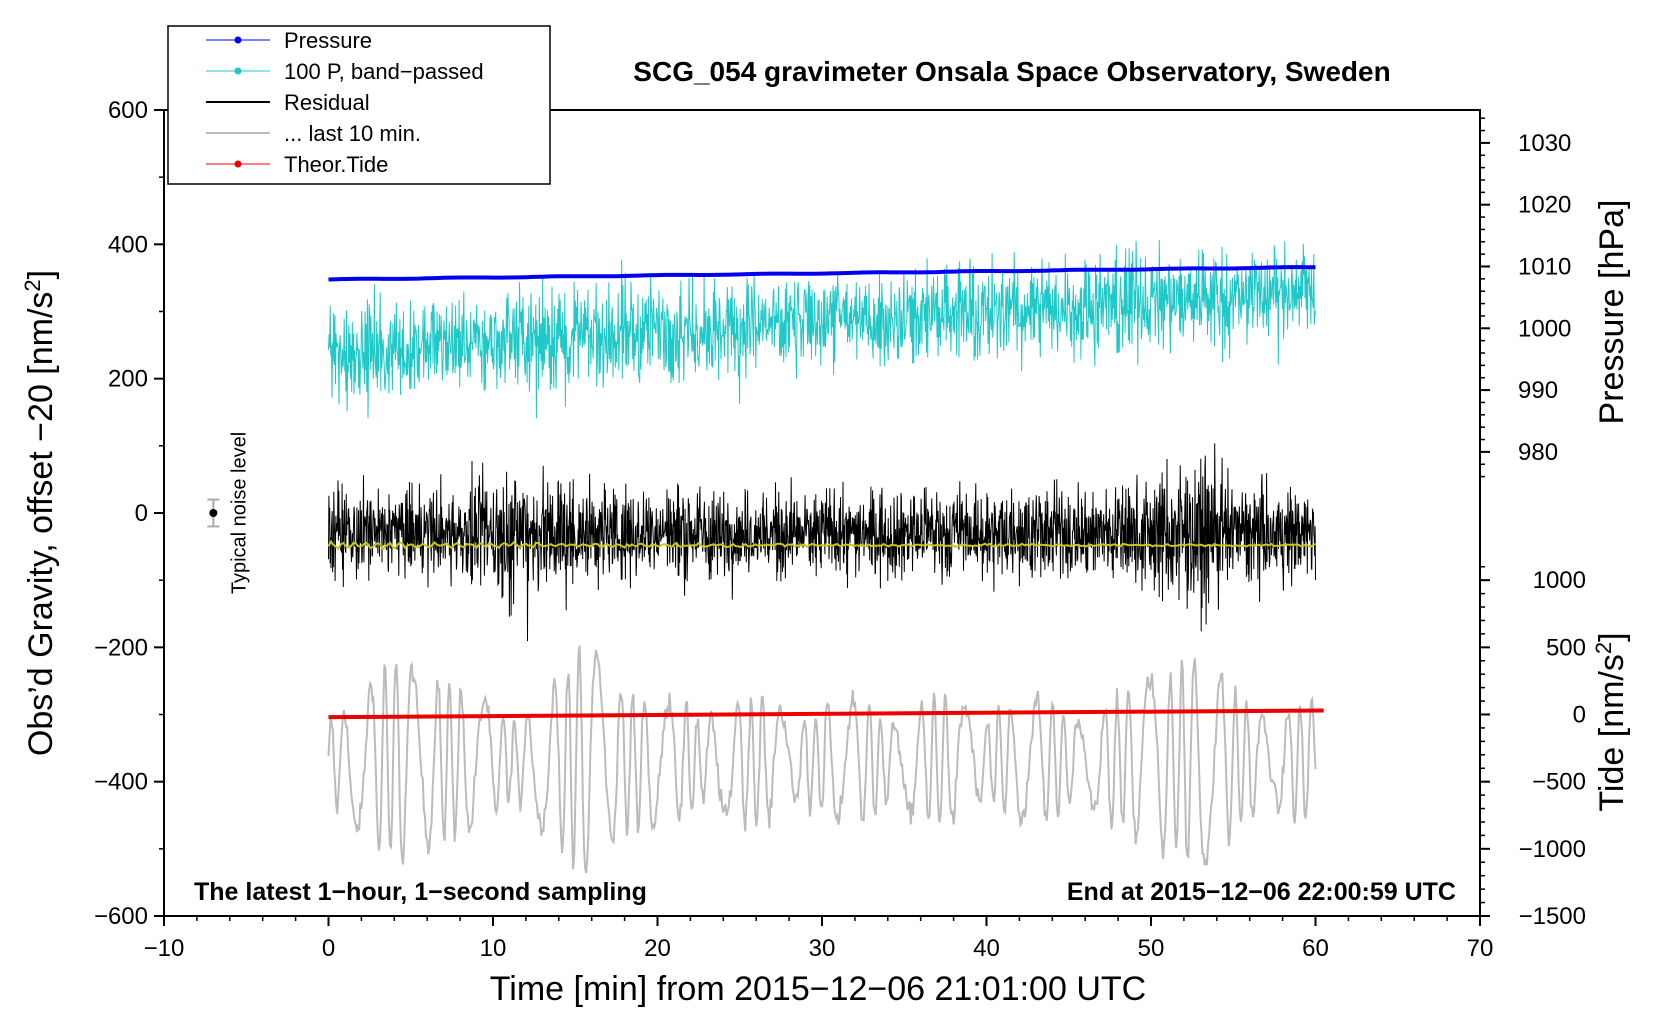  Describe the element at coordinates (128, 244) in the screenshot. I see `y-tick-label: 400` at that location.